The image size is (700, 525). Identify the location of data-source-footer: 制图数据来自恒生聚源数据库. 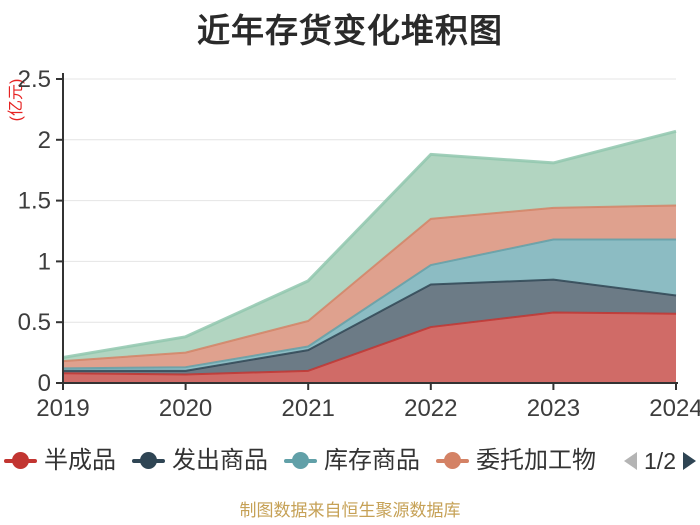
(350, 510).